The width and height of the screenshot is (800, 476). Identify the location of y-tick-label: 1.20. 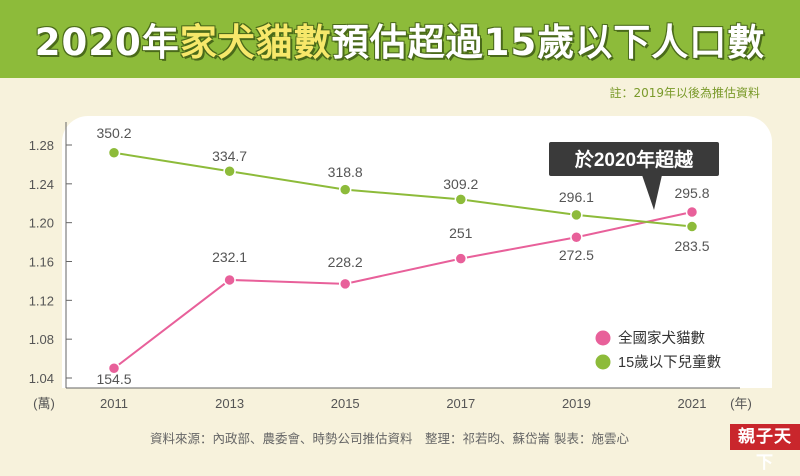
(41, 223).